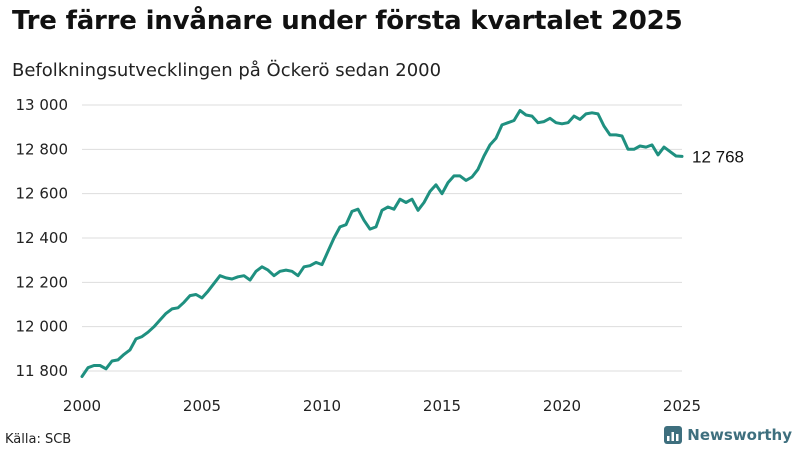 This screenshot has height=450, width=800. What do you see at coordinates (82, 406) in the screenshot?
I see `x-tick-label-2000: 2000` at bounding box center [82, 406].